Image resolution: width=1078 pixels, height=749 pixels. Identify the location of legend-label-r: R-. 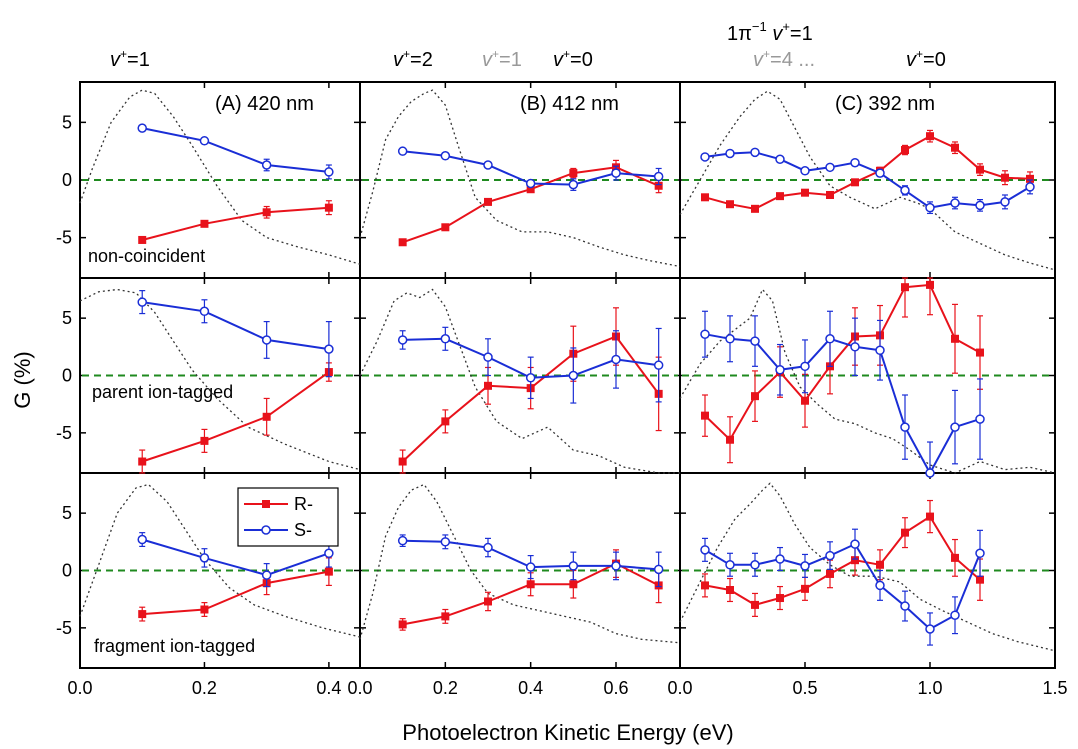
(303, 504).